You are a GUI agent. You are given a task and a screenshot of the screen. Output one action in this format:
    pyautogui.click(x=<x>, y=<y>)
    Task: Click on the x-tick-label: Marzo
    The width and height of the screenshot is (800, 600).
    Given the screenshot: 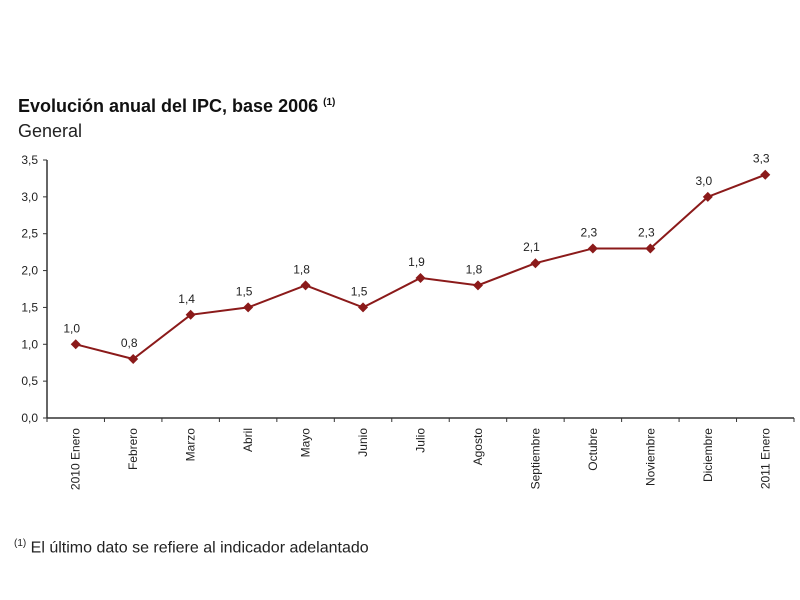 What is the action you would take?
    pyautogui.click(x=191, y=445)
    